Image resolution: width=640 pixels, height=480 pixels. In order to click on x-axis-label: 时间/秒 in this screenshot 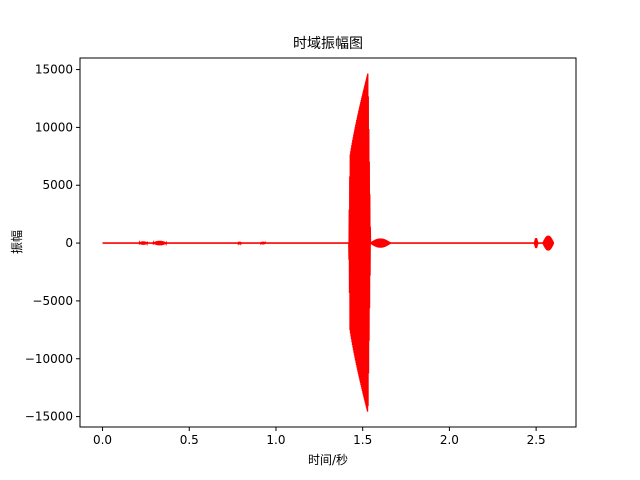, I will do `click(328, 460)`.